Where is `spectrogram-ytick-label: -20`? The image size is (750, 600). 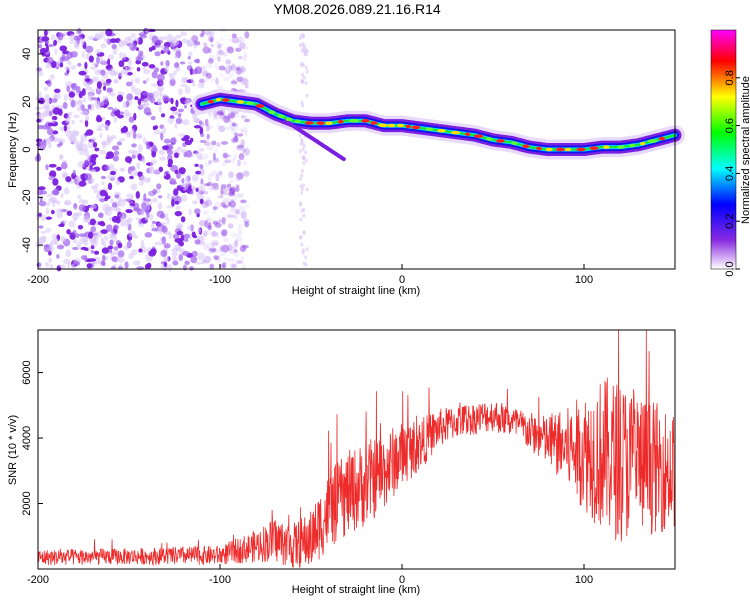 spectrogram-ytick-label: -20 is located at coordinates (27, 197).